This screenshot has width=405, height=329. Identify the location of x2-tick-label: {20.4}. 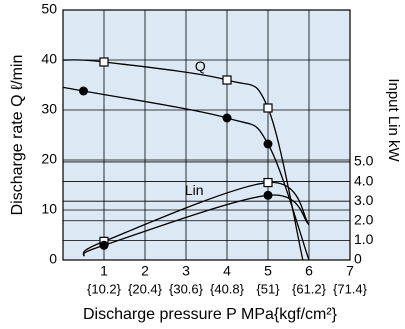
(145, 288).